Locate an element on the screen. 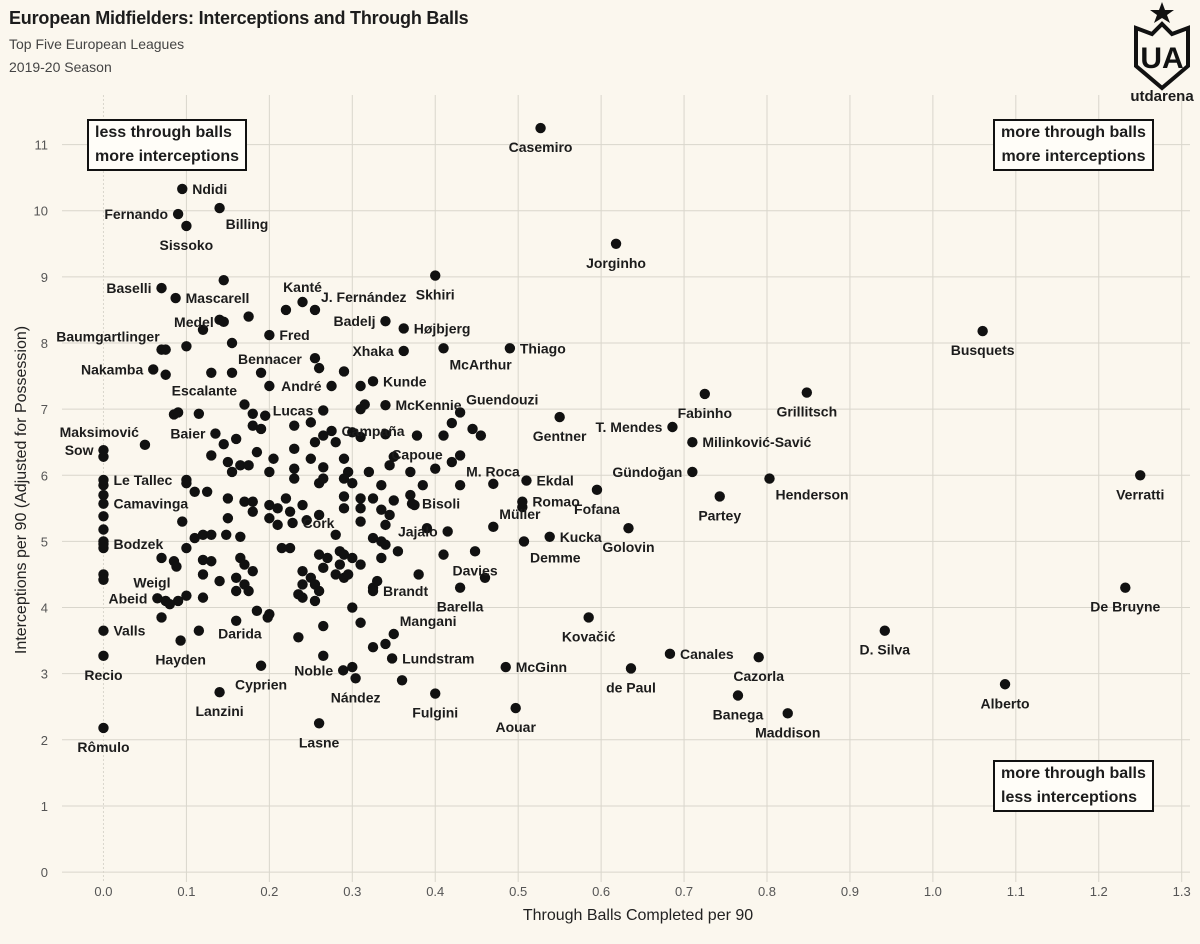 The height and width of the screenshot is (944, 1200). player-point-verratti is located at coordinates (1140, 475).